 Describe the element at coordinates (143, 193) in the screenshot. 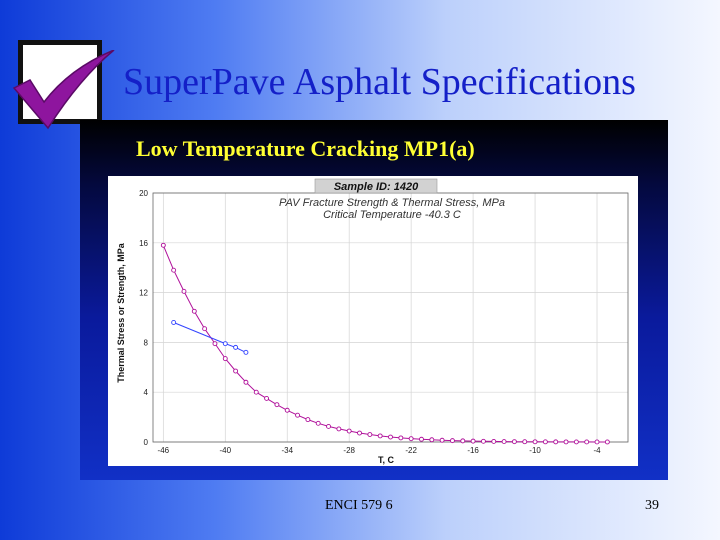

I see `y-tick-label: 20` at that location.